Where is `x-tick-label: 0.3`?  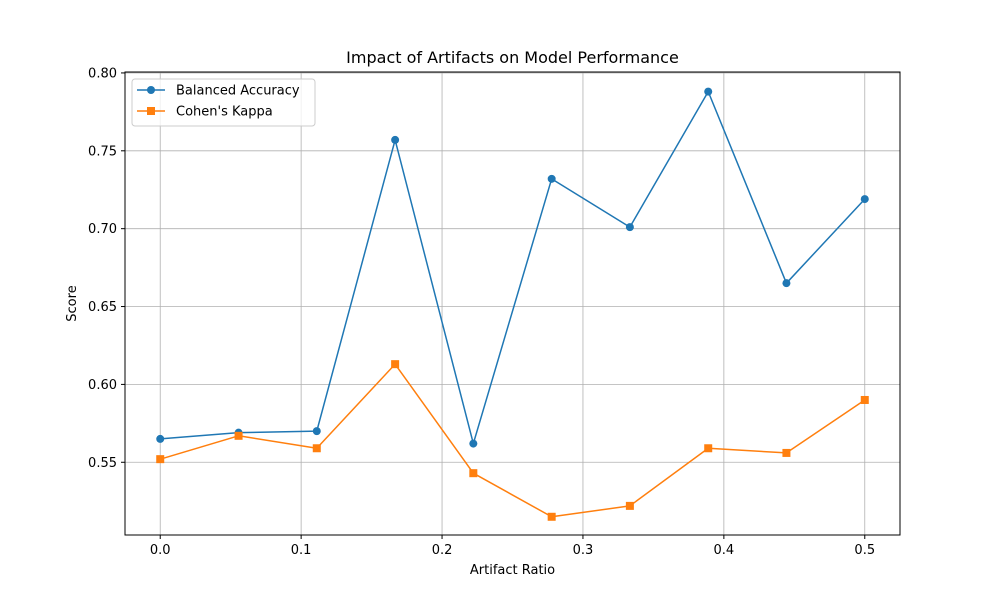 x-tick-label: 0.3 is located at coordinates (583, 550).